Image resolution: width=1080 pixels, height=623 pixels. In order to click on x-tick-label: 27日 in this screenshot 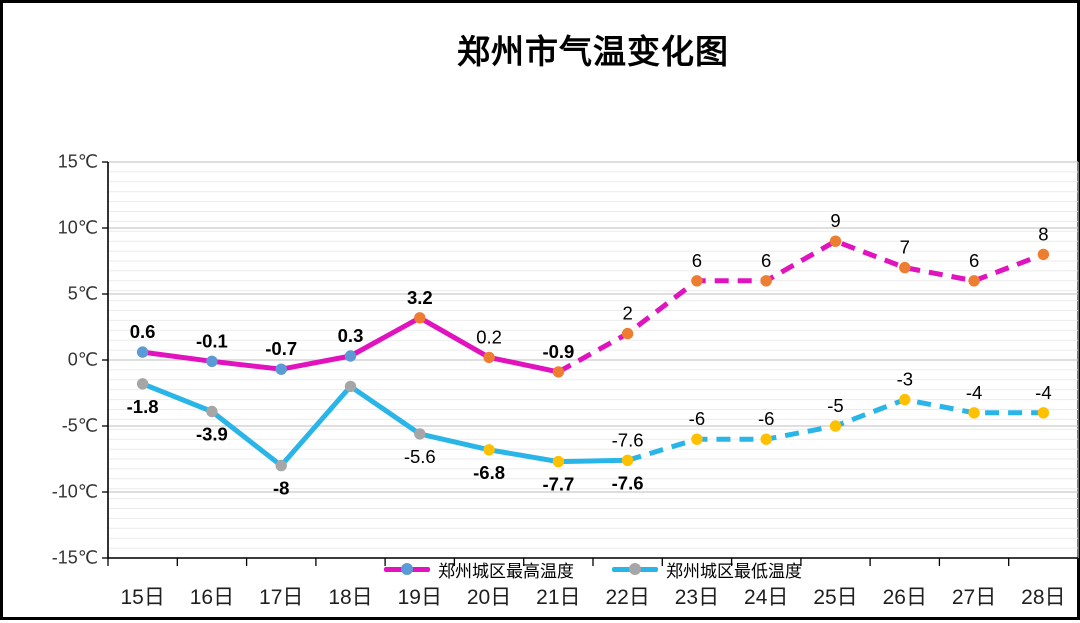, I will do `click(974, 597)`.